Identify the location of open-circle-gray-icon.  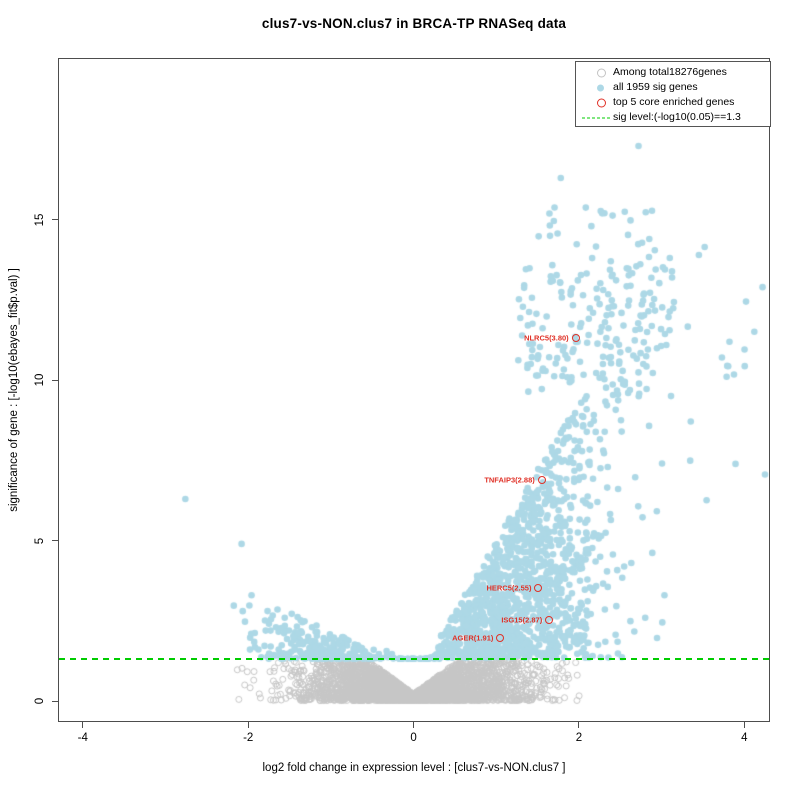
(601, 72).